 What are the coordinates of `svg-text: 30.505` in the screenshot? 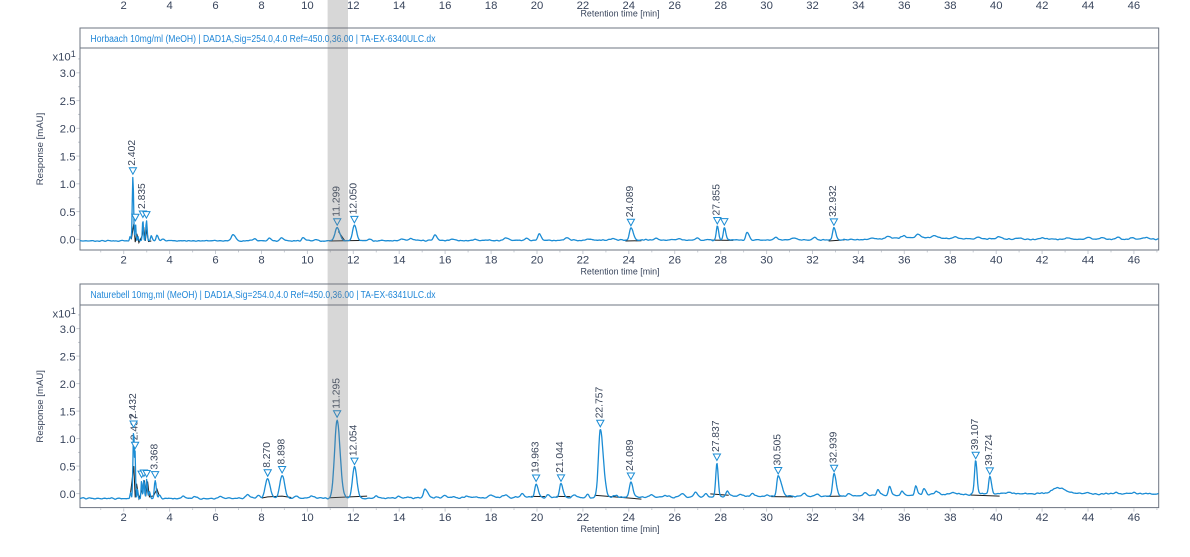 It's located at (777, 450).